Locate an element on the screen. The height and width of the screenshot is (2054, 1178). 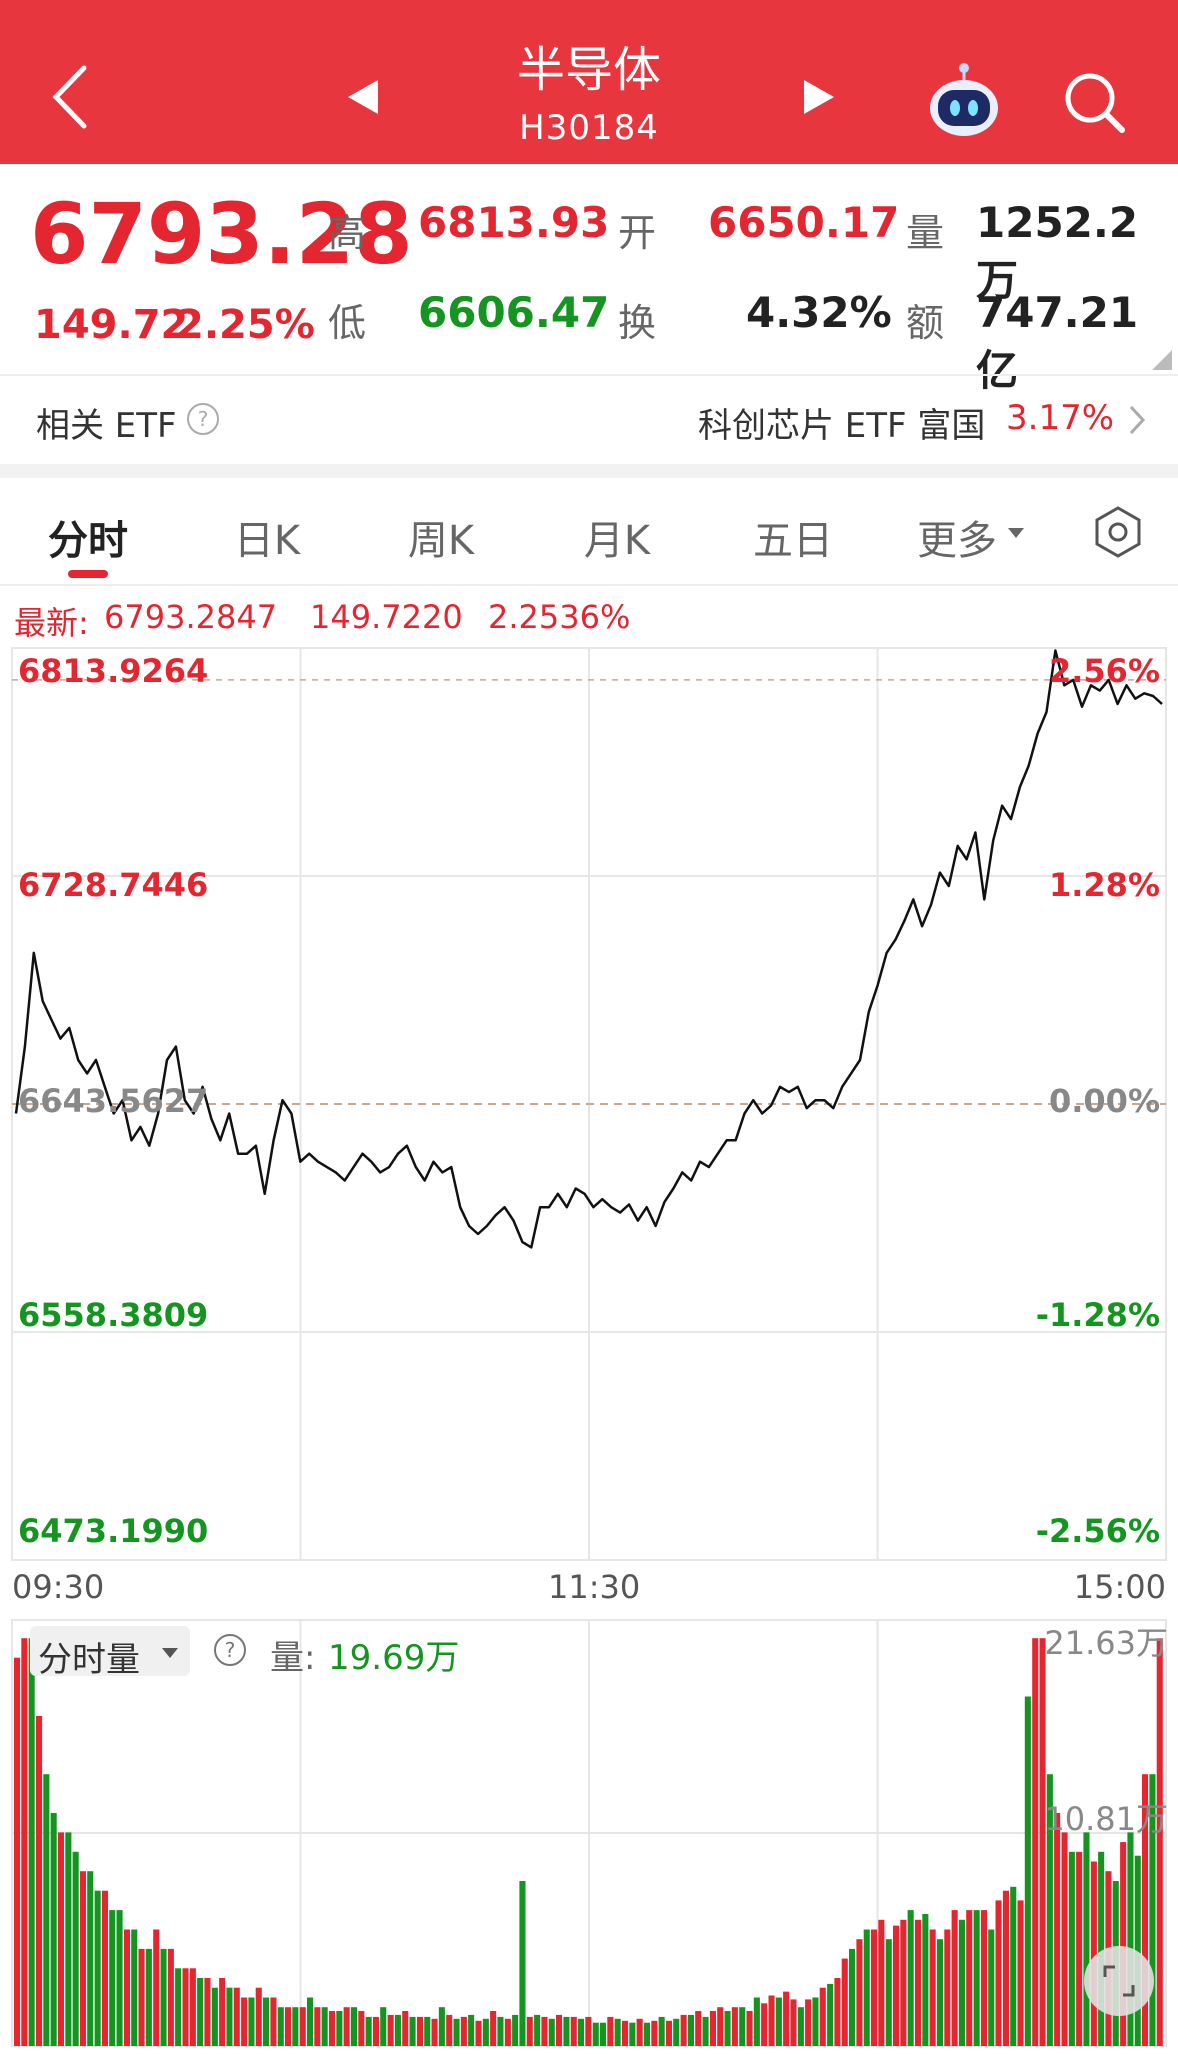
turnover-value: 4.32% is located at coordinates (819, 312).